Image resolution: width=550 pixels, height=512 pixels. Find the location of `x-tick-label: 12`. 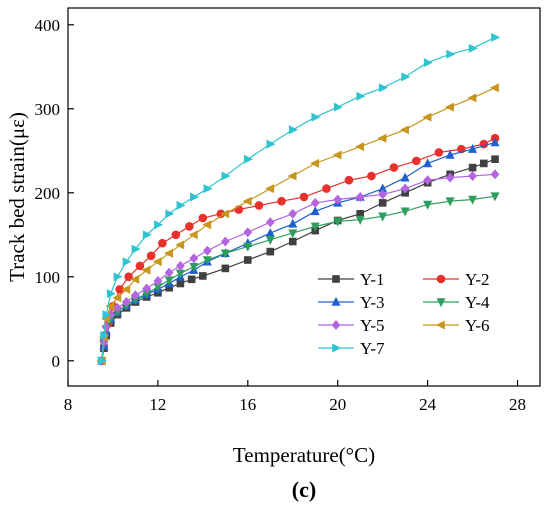

x-tick-label: 12 is located at coordinates (157, 404).